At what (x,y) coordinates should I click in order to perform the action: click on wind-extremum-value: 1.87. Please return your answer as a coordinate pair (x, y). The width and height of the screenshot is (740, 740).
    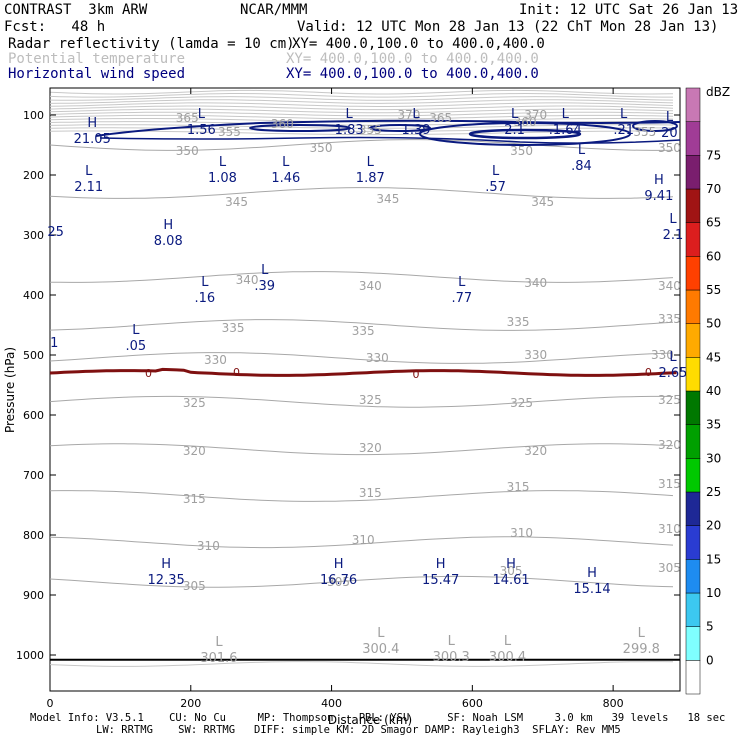
    Looking at the image, I should click on (370, 178).